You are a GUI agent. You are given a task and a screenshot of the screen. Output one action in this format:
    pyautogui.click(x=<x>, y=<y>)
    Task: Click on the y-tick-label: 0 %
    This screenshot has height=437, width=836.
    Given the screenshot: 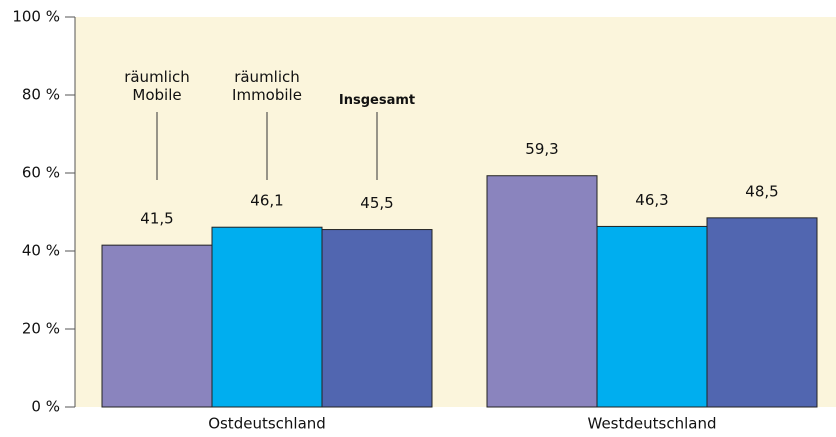 What is the action you would take?
    pyautogui.click(x=45, y=407)
    